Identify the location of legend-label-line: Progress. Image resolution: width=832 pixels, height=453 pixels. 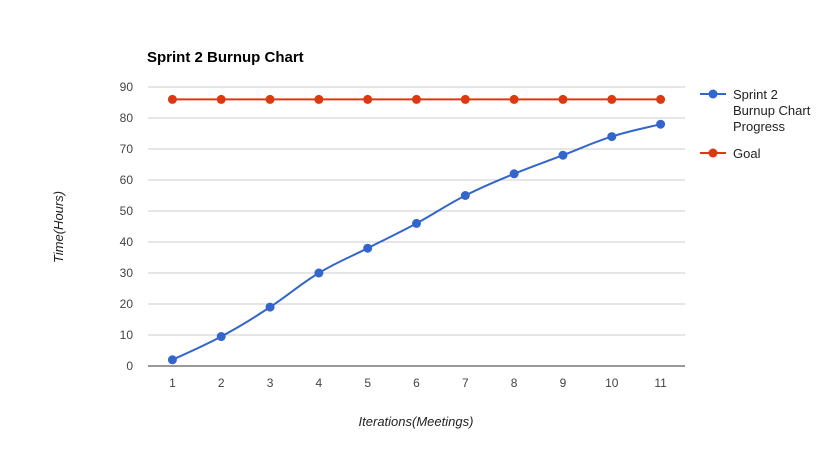
(759, 126).